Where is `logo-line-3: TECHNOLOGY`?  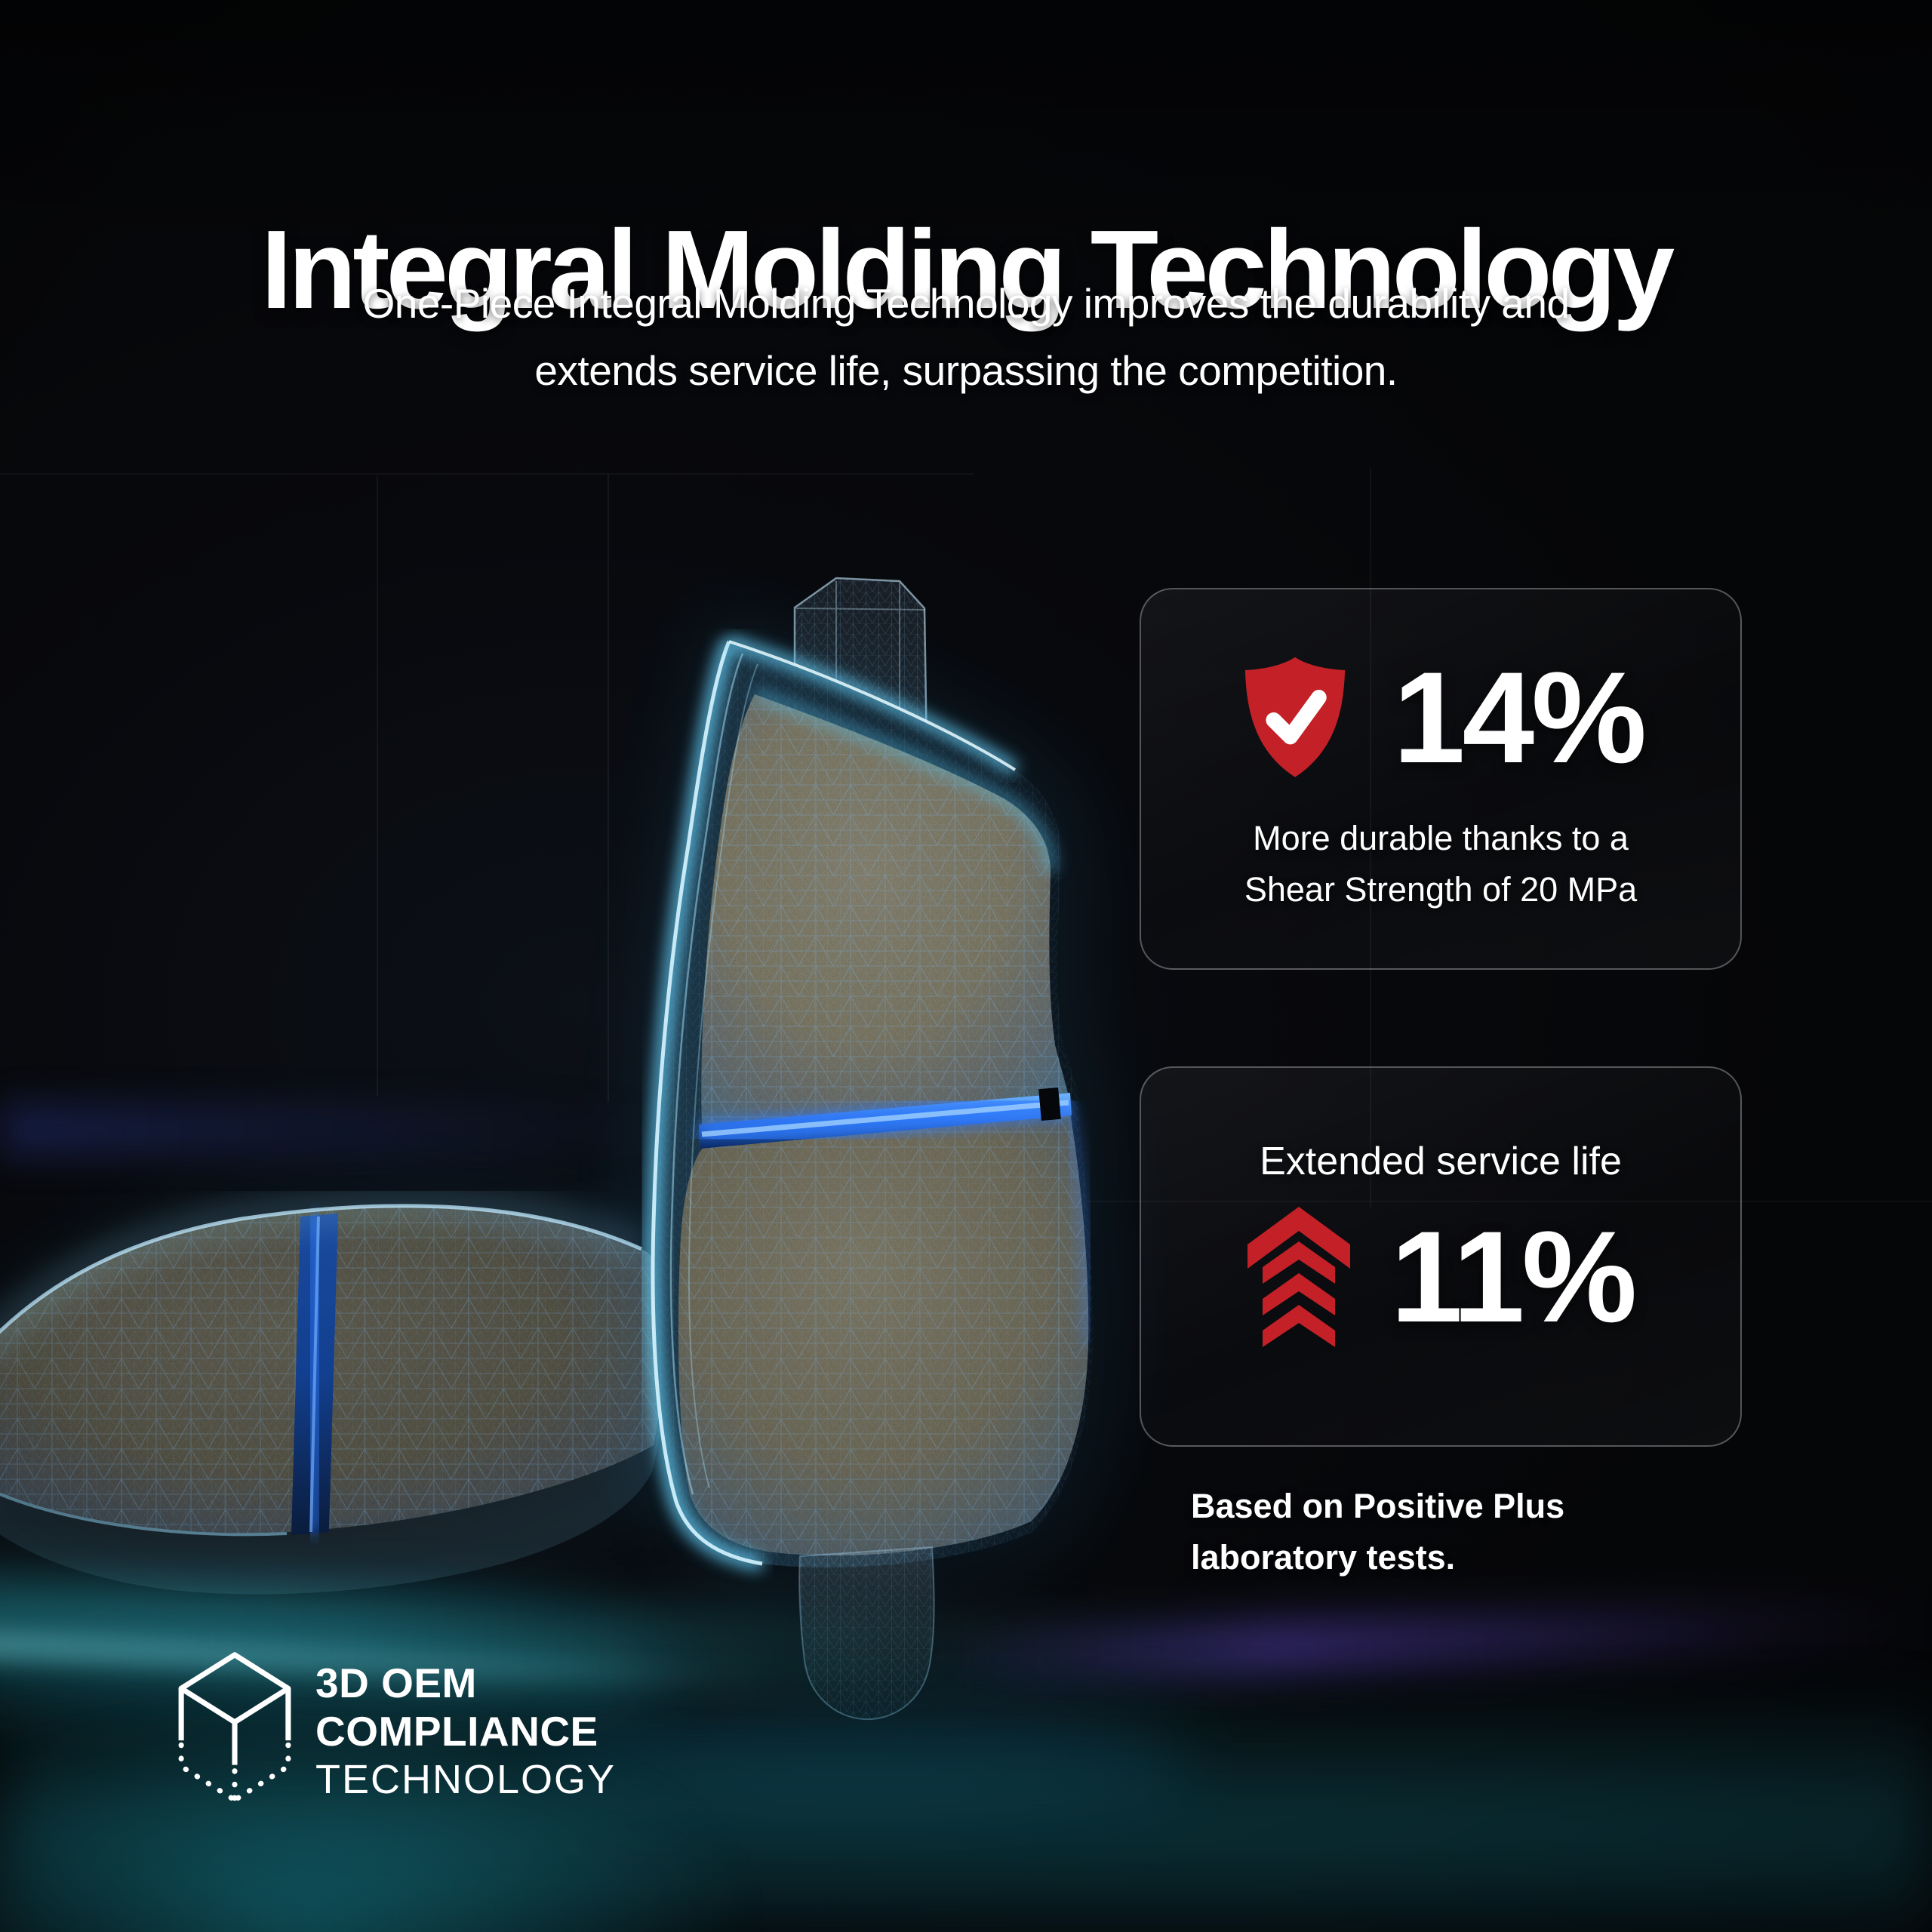
logo-line-3: TECHNOLOGY is located at coordinates (466, 1779).